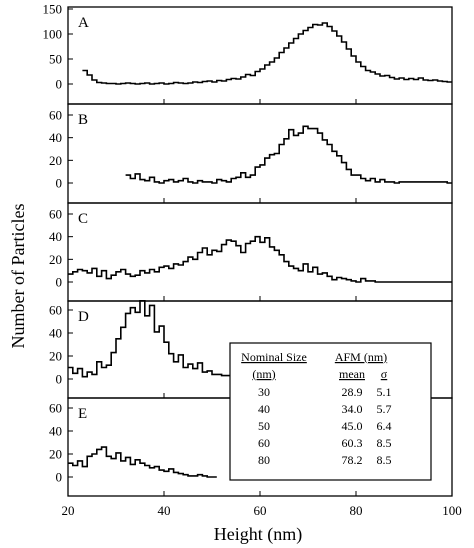  What do you see at coordinates (264, 460) in the screenshot?
I see `inset-row-nominal: 80` at bounding box center [264, 460].